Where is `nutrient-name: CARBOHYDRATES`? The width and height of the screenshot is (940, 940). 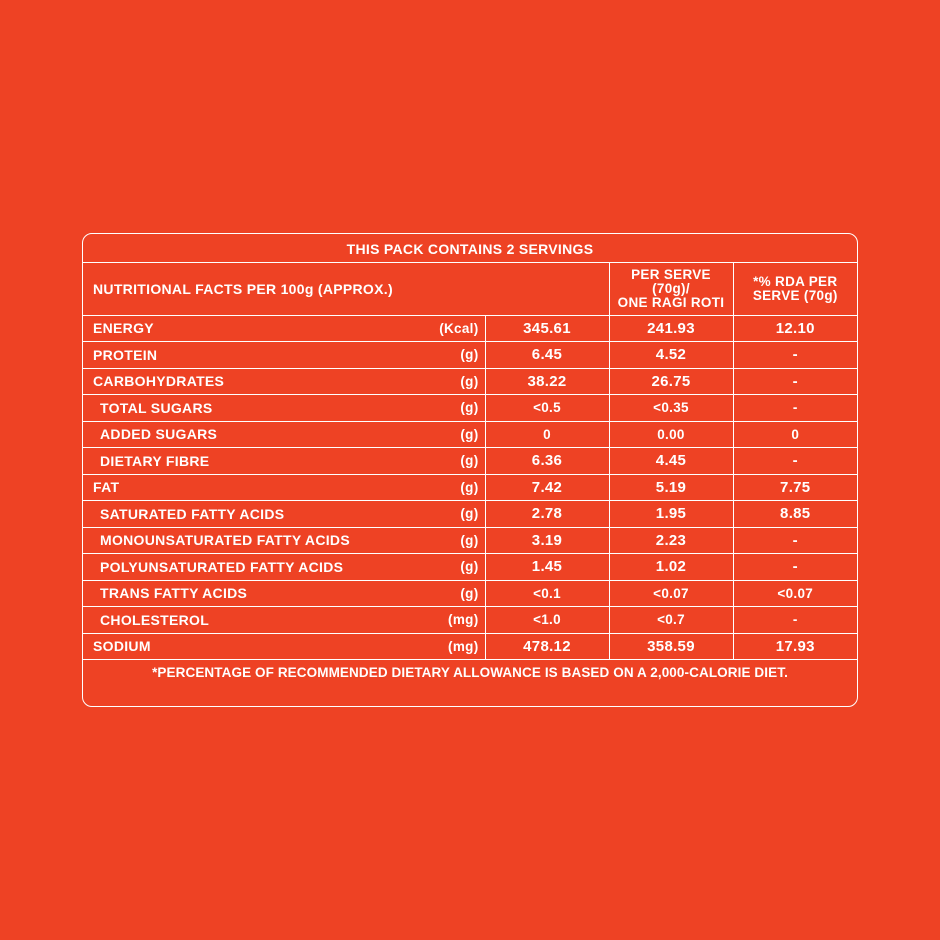 nutrient-name: CARBOHYDRATES is located at coordinates (240, 381).